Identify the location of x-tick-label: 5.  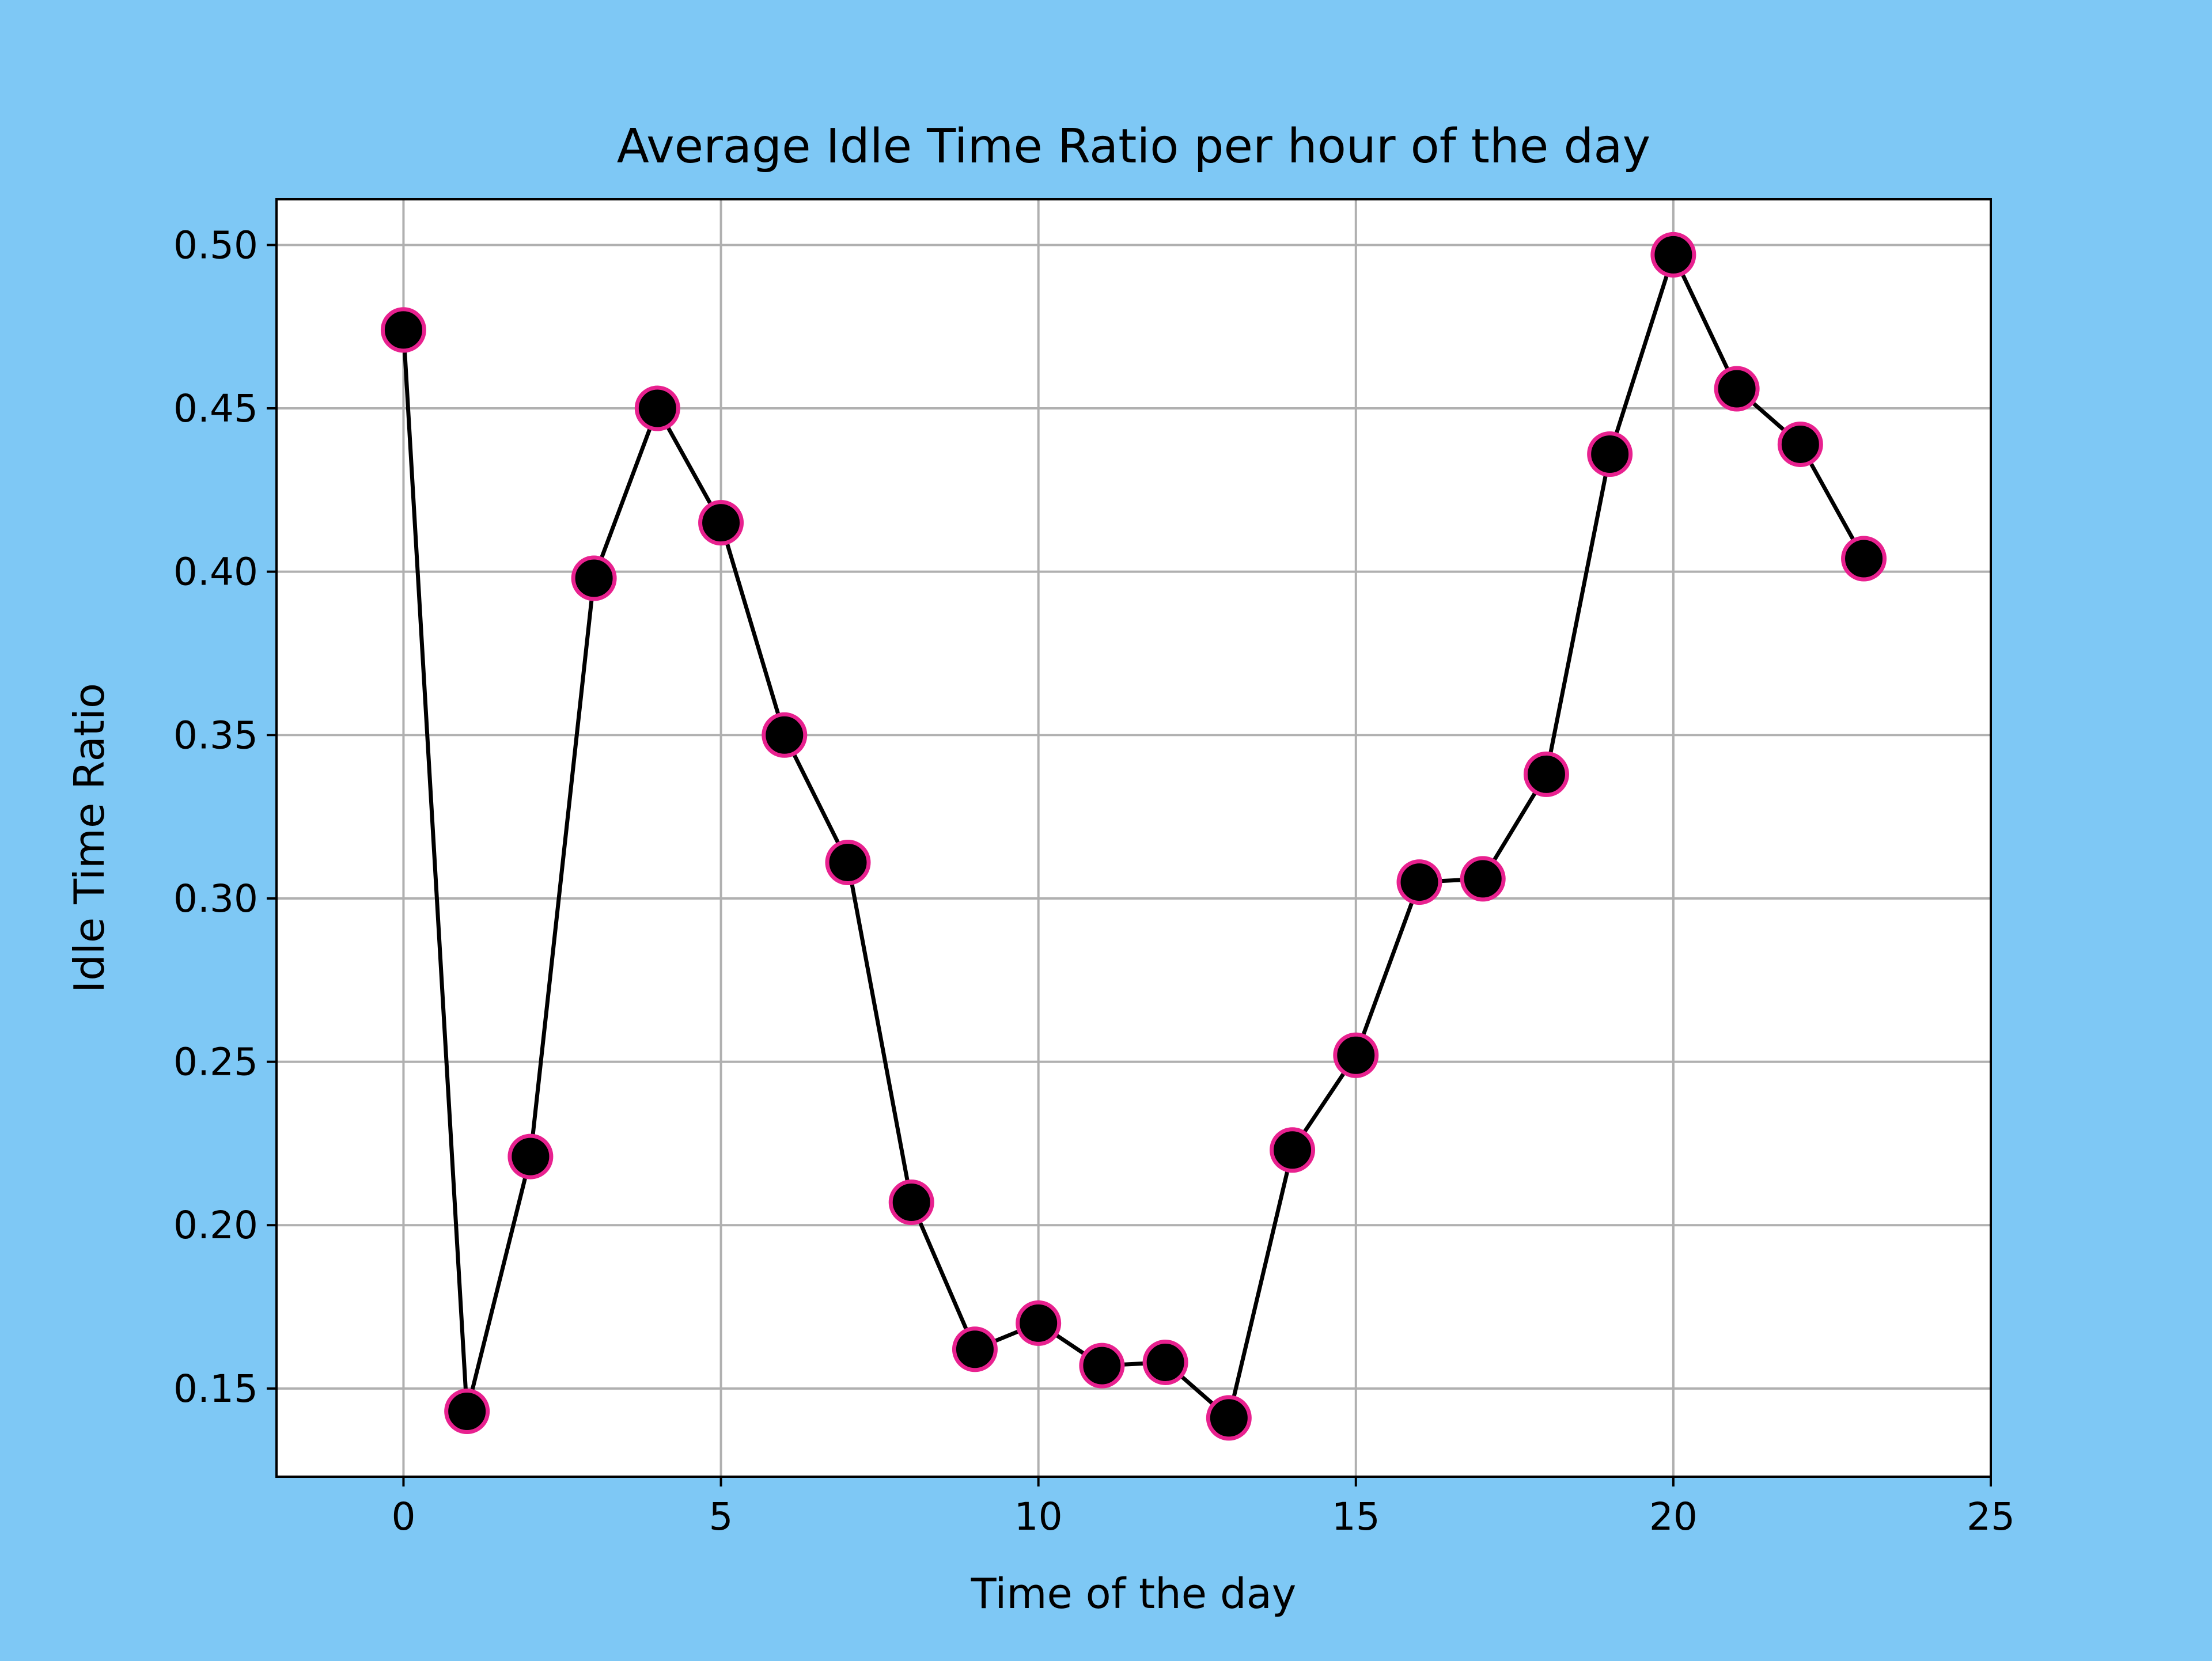
(721, 1517).